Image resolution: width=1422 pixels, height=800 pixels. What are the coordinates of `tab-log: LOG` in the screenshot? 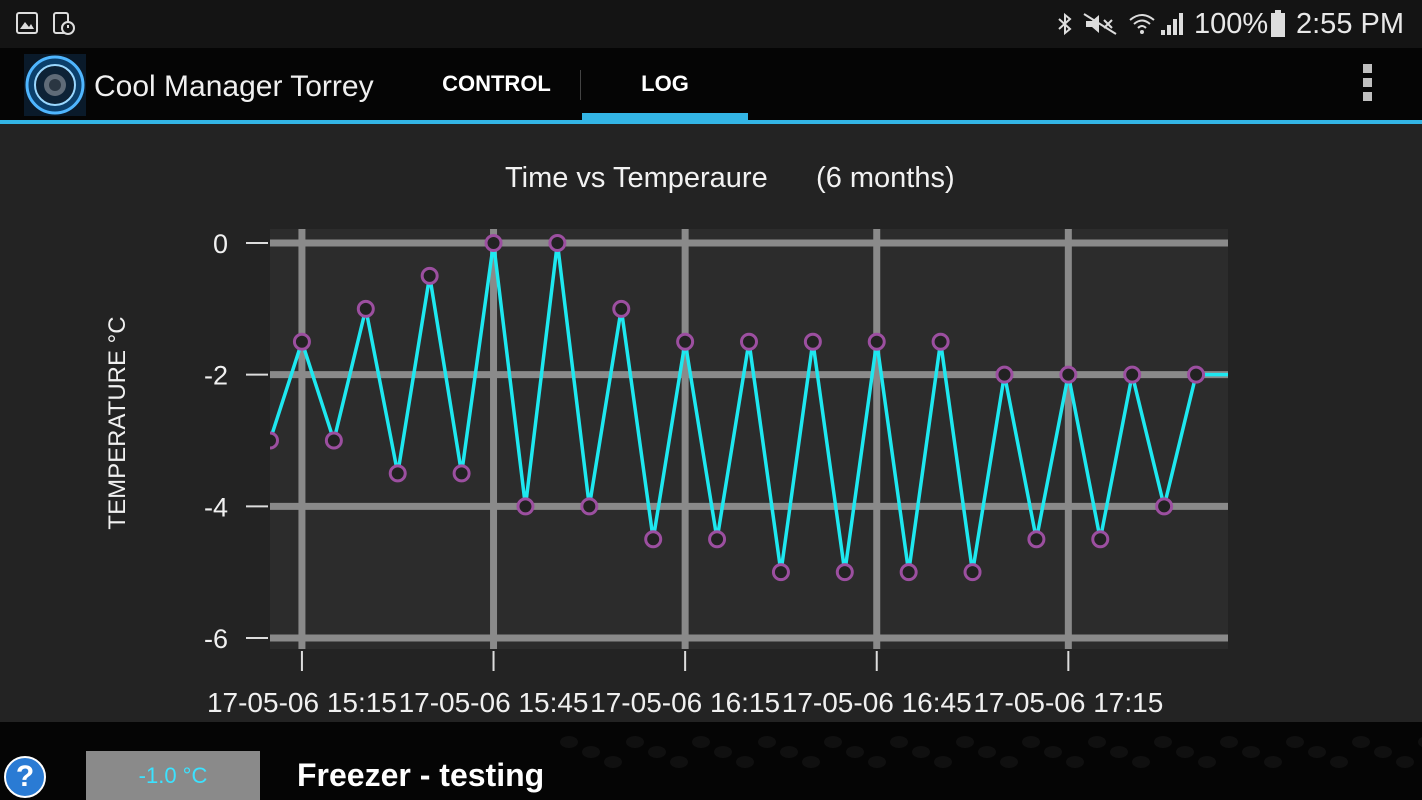 It's located at (665, 83).